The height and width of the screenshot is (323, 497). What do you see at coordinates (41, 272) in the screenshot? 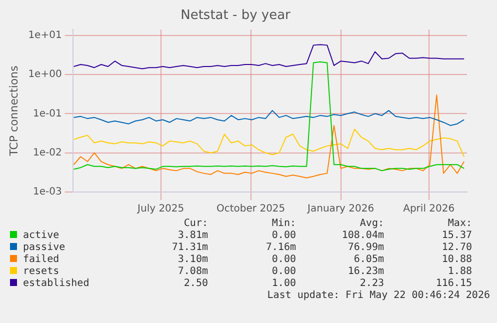
I see `legend-label: resets` at bounding box center [41, 272].